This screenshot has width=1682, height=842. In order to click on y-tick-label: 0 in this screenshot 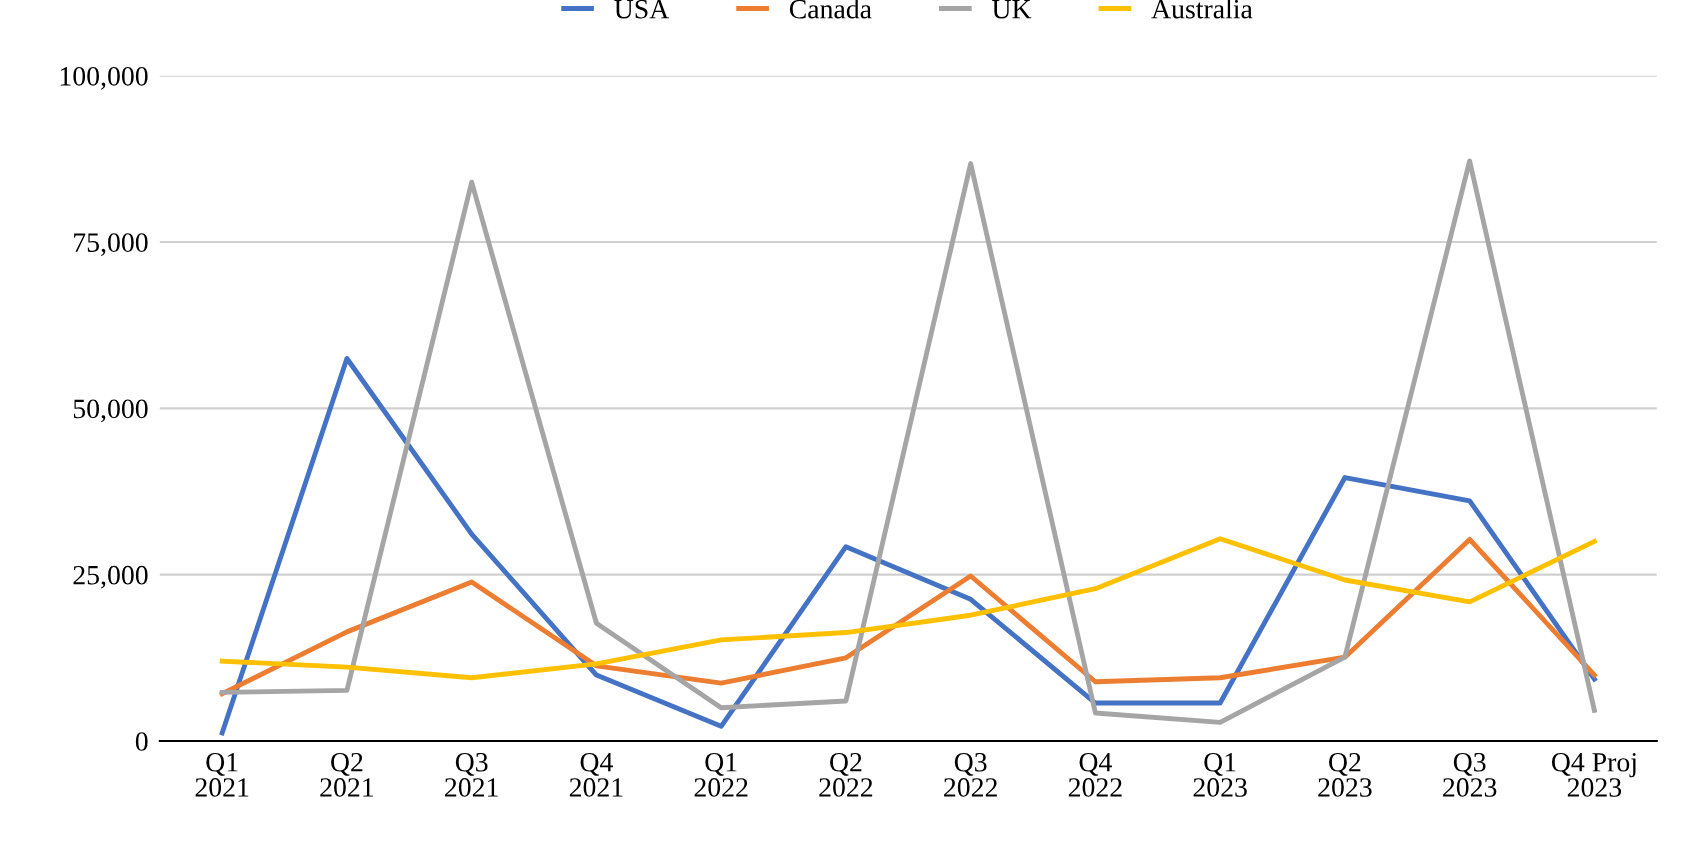, I will do `click(141, 741)`.